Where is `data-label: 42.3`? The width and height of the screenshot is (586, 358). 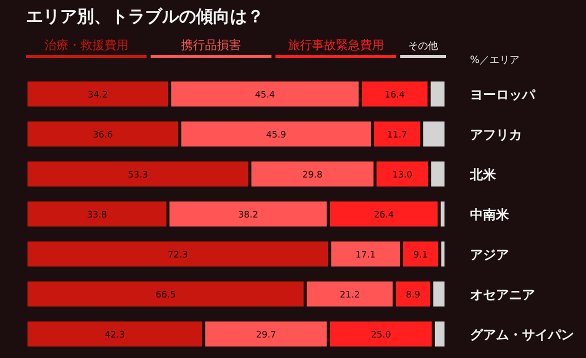 data-label: 42.3 is located at coordinates (114, 335).